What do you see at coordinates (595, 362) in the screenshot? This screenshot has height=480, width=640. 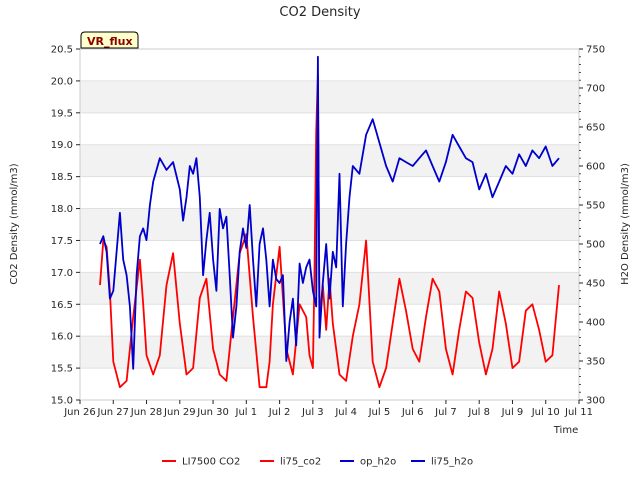 I see `right-tick-label: 350` at bounding box center [595, 362].